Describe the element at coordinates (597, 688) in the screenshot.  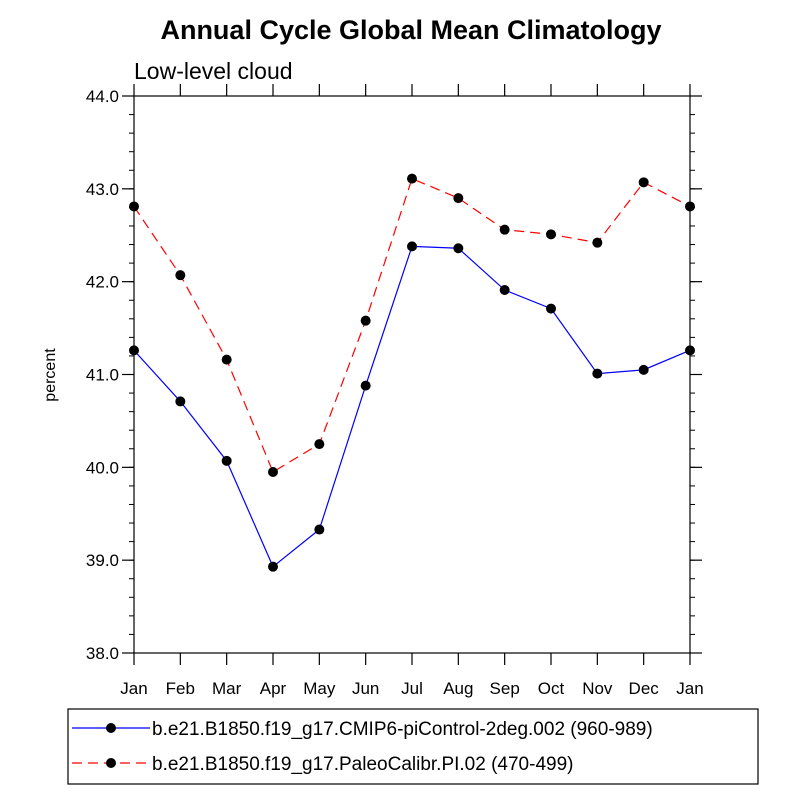
I see `x-tick-label: Nov` at that location.